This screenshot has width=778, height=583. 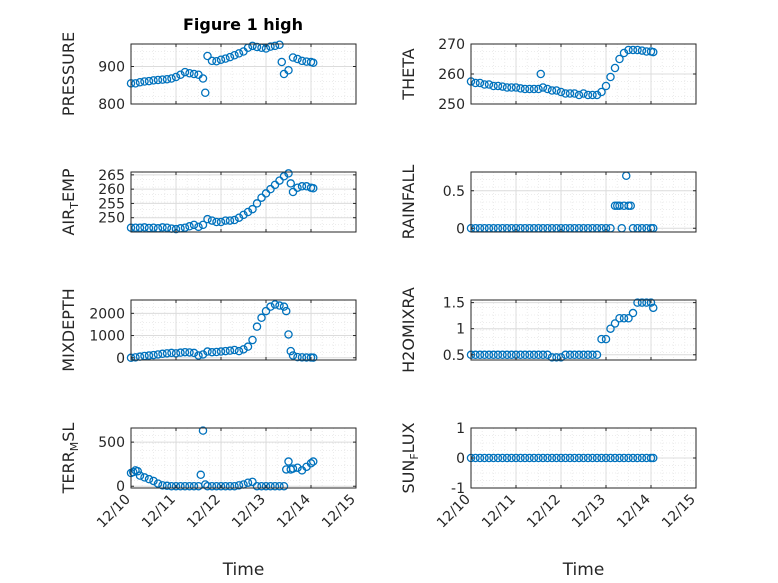 I want to click on y-axis-label: PRESSURE, so click(x=68, y=74).